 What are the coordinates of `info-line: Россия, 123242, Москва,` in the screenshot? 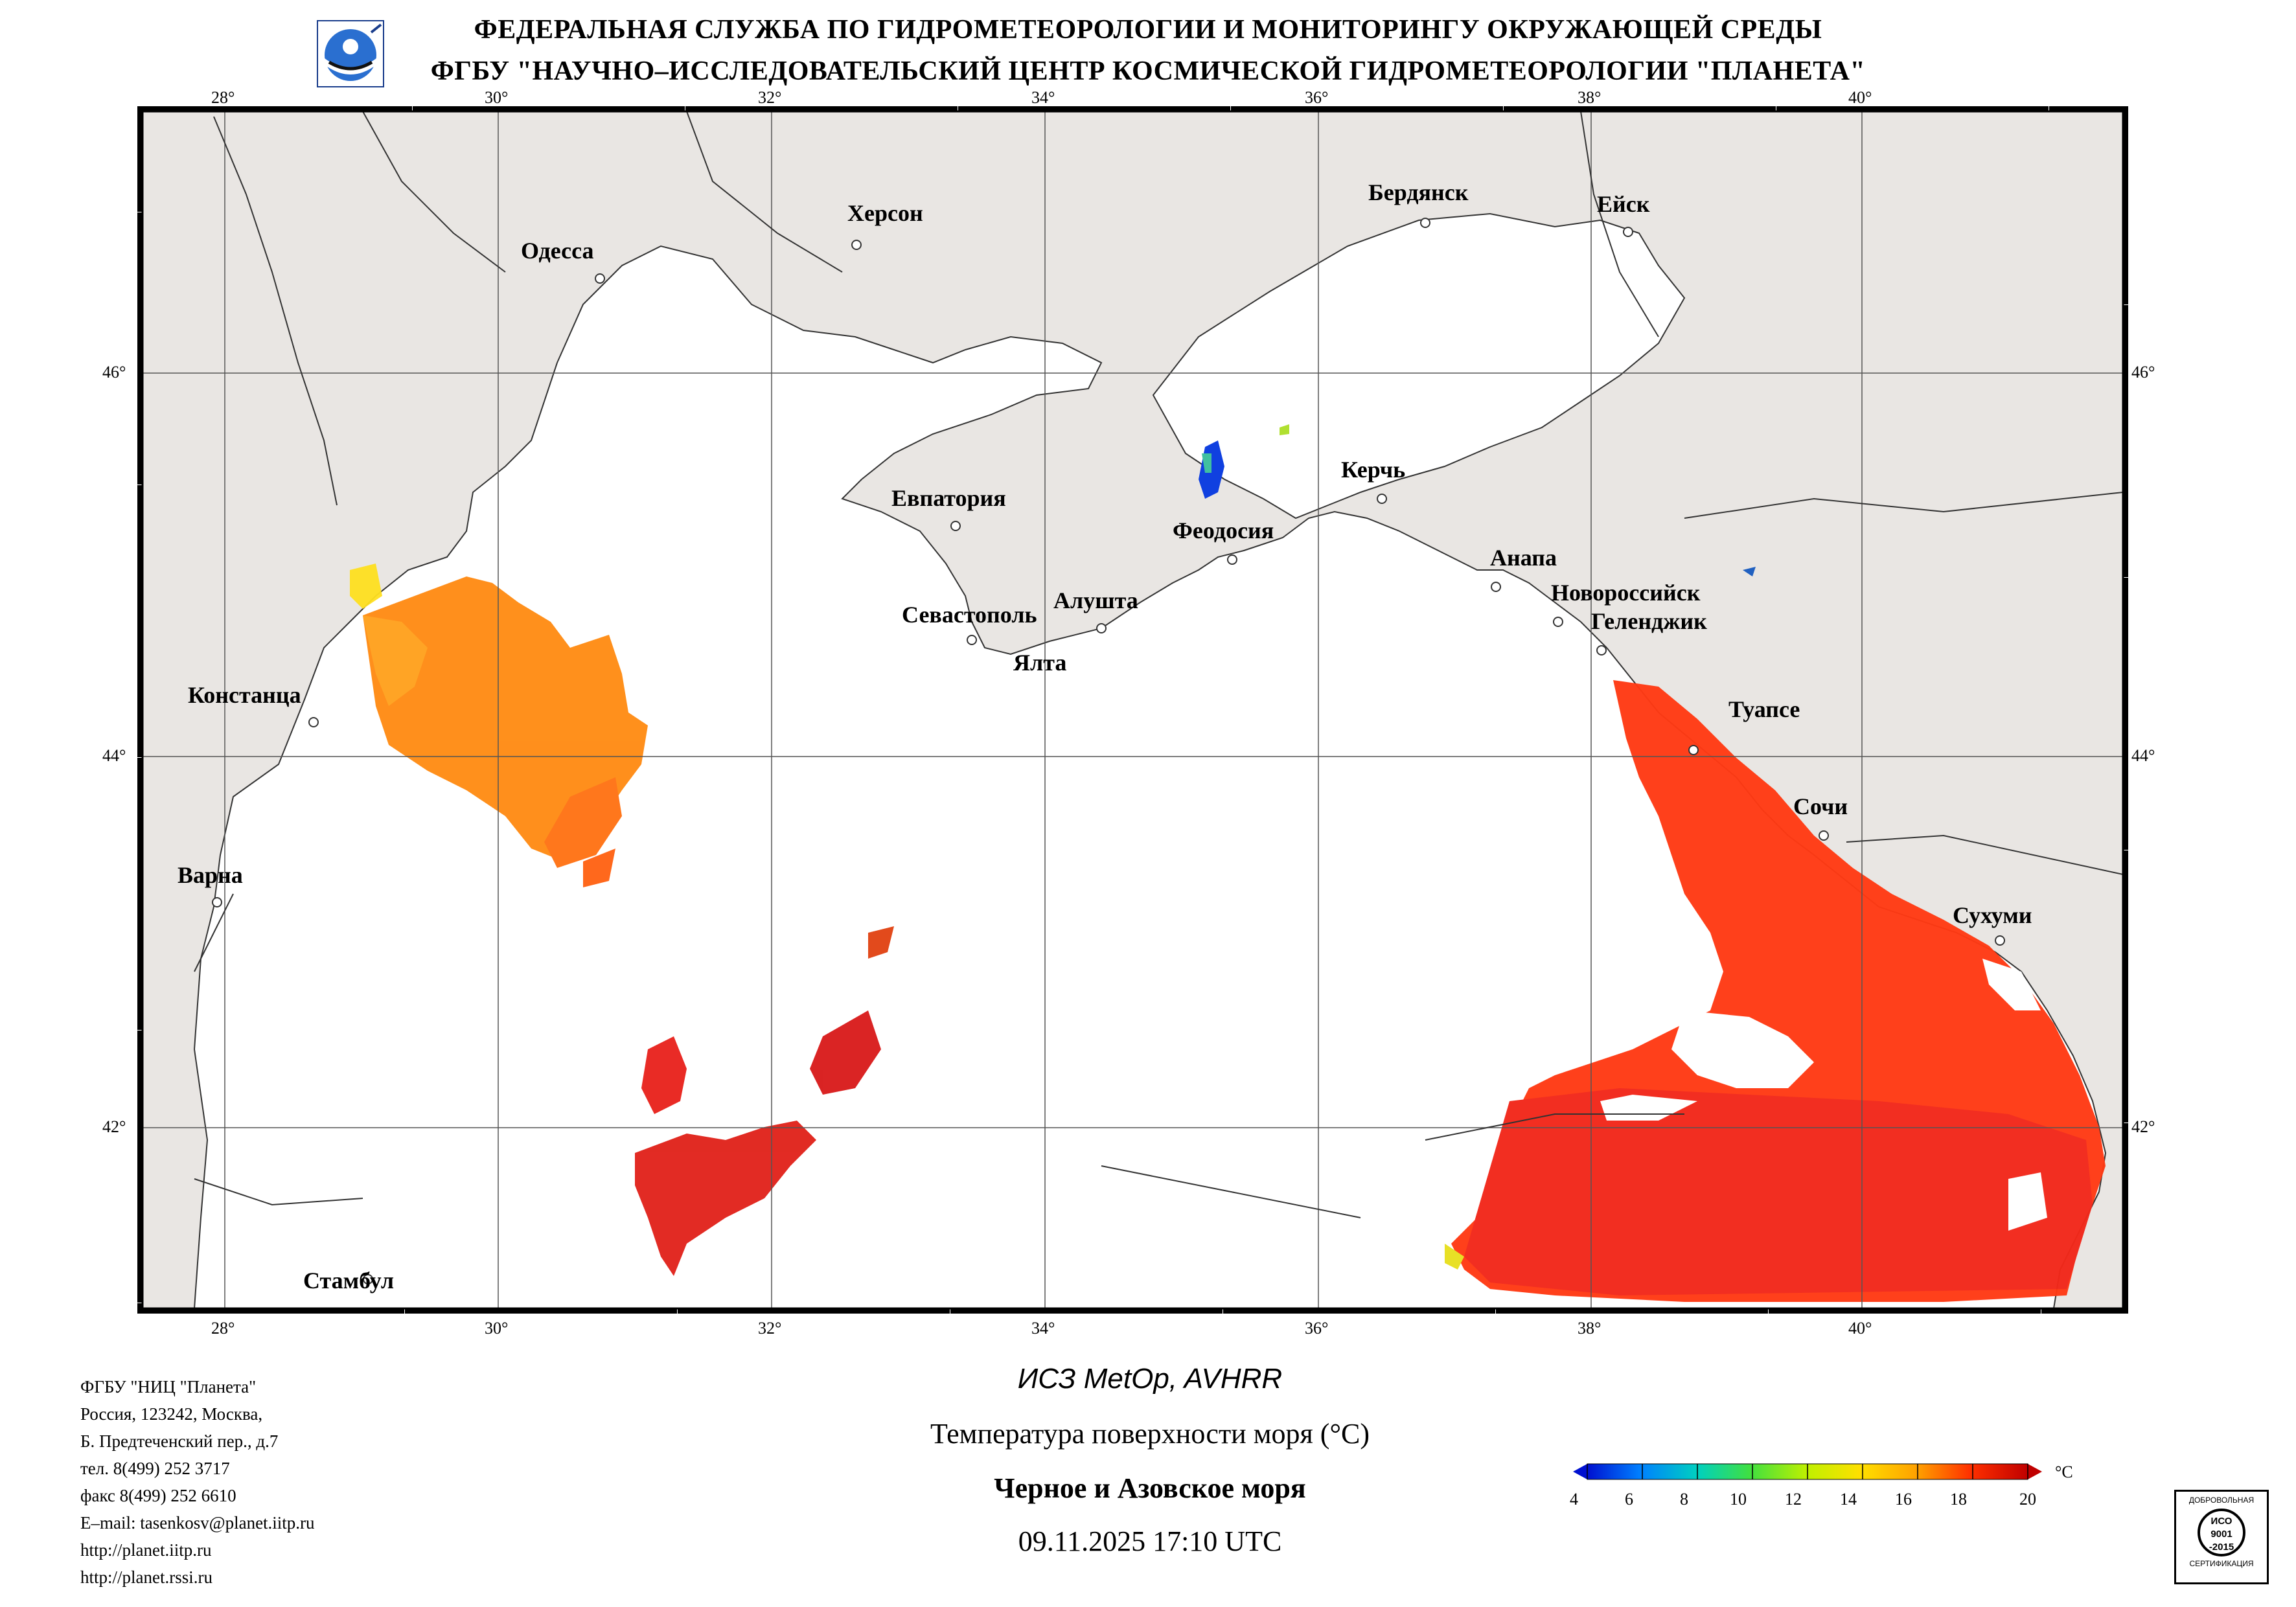 It's located at (171, 1414).